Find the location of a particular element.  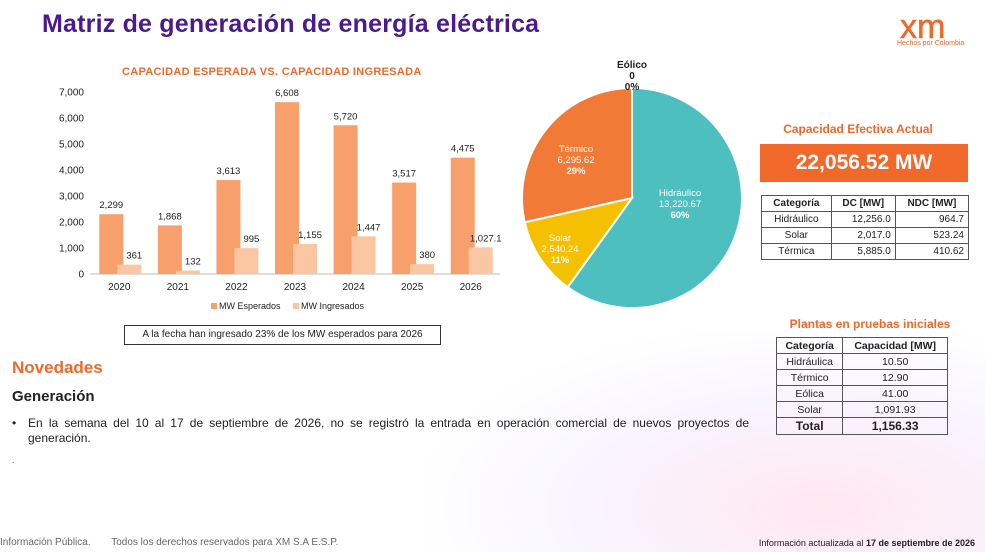

pie-label-value: 13,220.67 is located at coordinates (680, 204).